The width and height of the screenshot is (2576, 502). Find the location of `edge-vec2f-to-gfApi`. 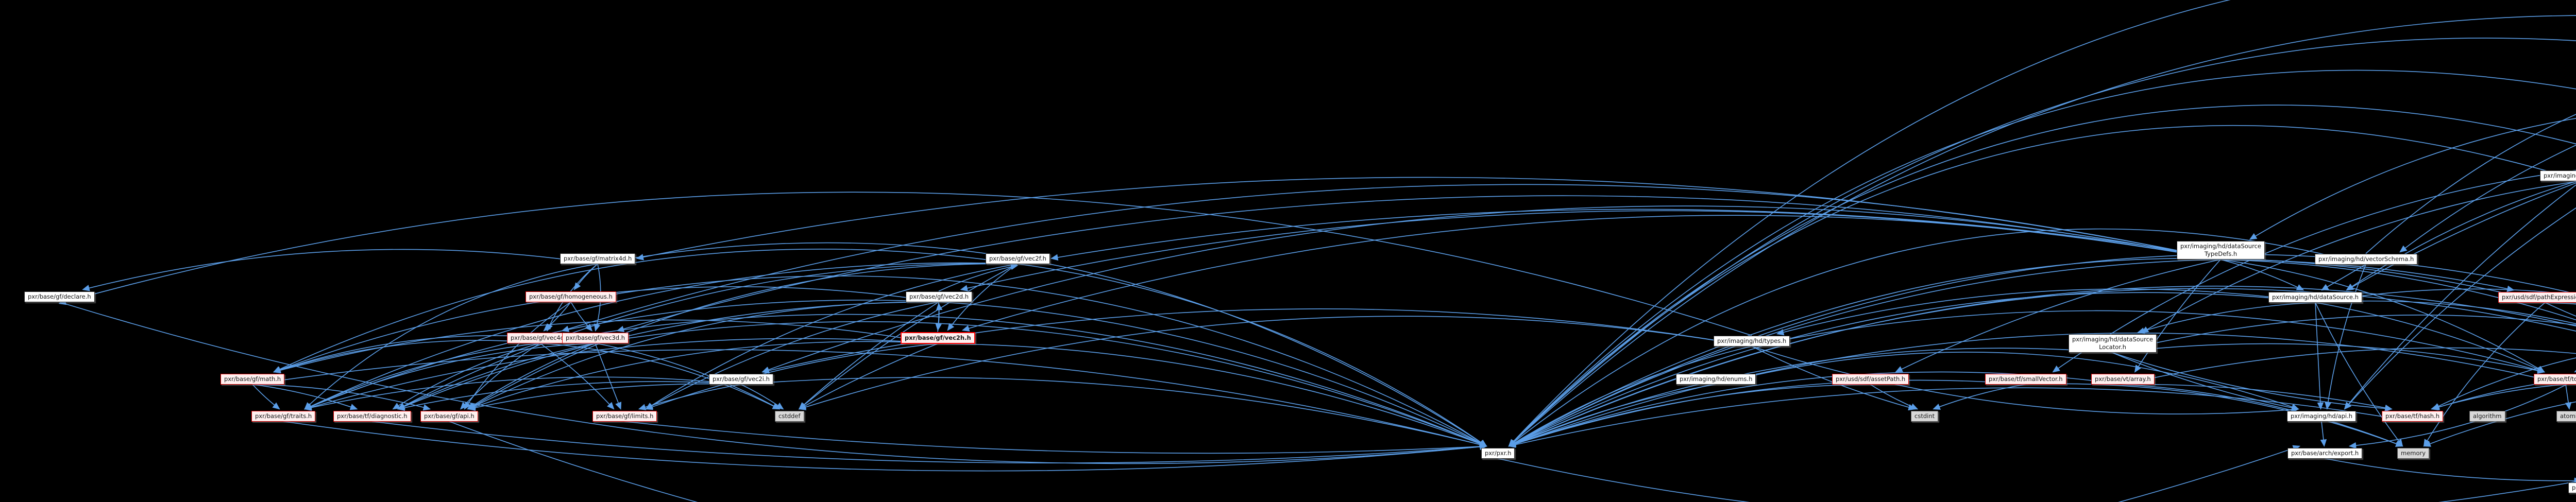

edge-vec2f-to-gfApi is located at coordinates (743, 336).